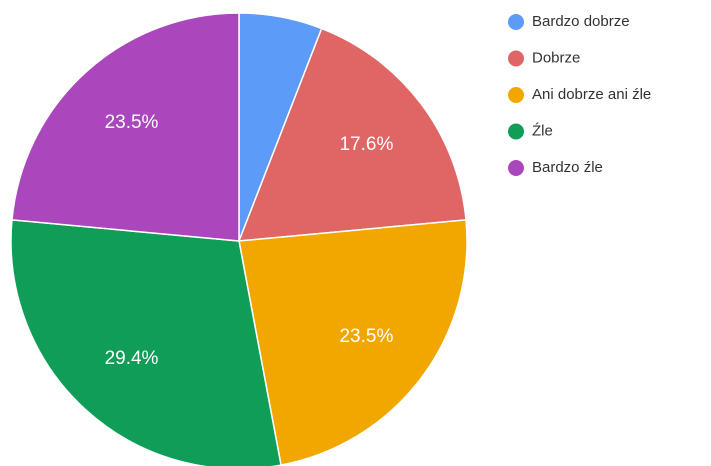 The width and height of the screenshot is (711, 466). I want to click on data-label: 17.6%, so click(366, 144).